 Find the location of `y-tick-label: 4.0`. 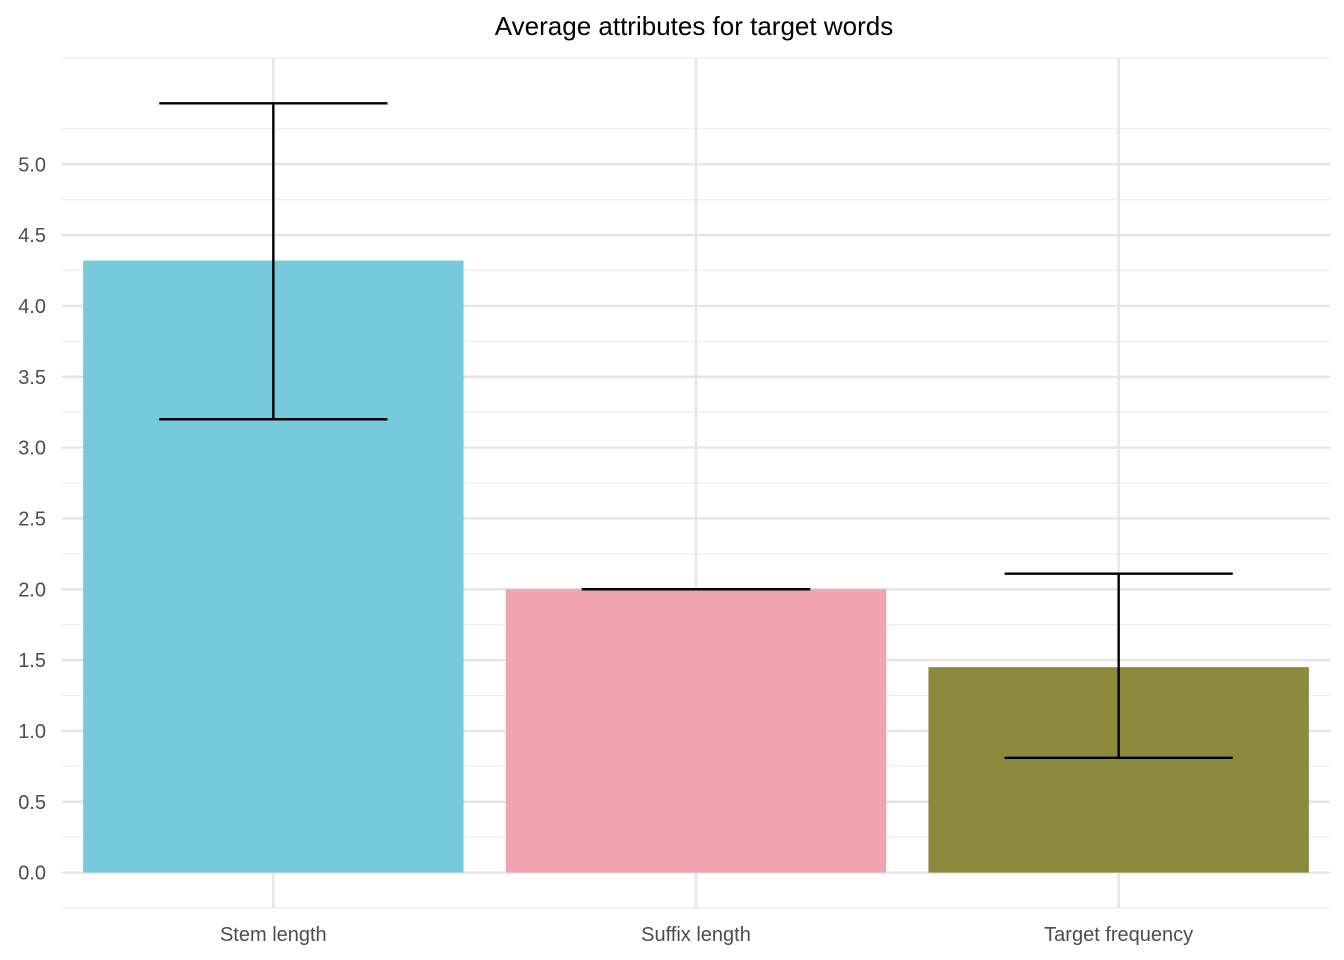

y-tick-label: 4.0 is located at coordinates (32, 307).